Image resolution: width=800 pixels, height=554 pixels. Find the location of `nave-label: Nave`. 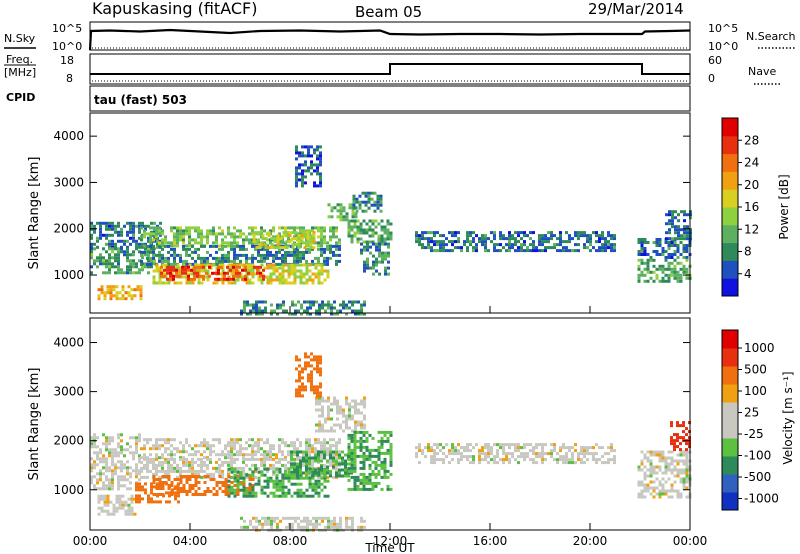

nave-label: Nave is located at coordinates (762, 71).